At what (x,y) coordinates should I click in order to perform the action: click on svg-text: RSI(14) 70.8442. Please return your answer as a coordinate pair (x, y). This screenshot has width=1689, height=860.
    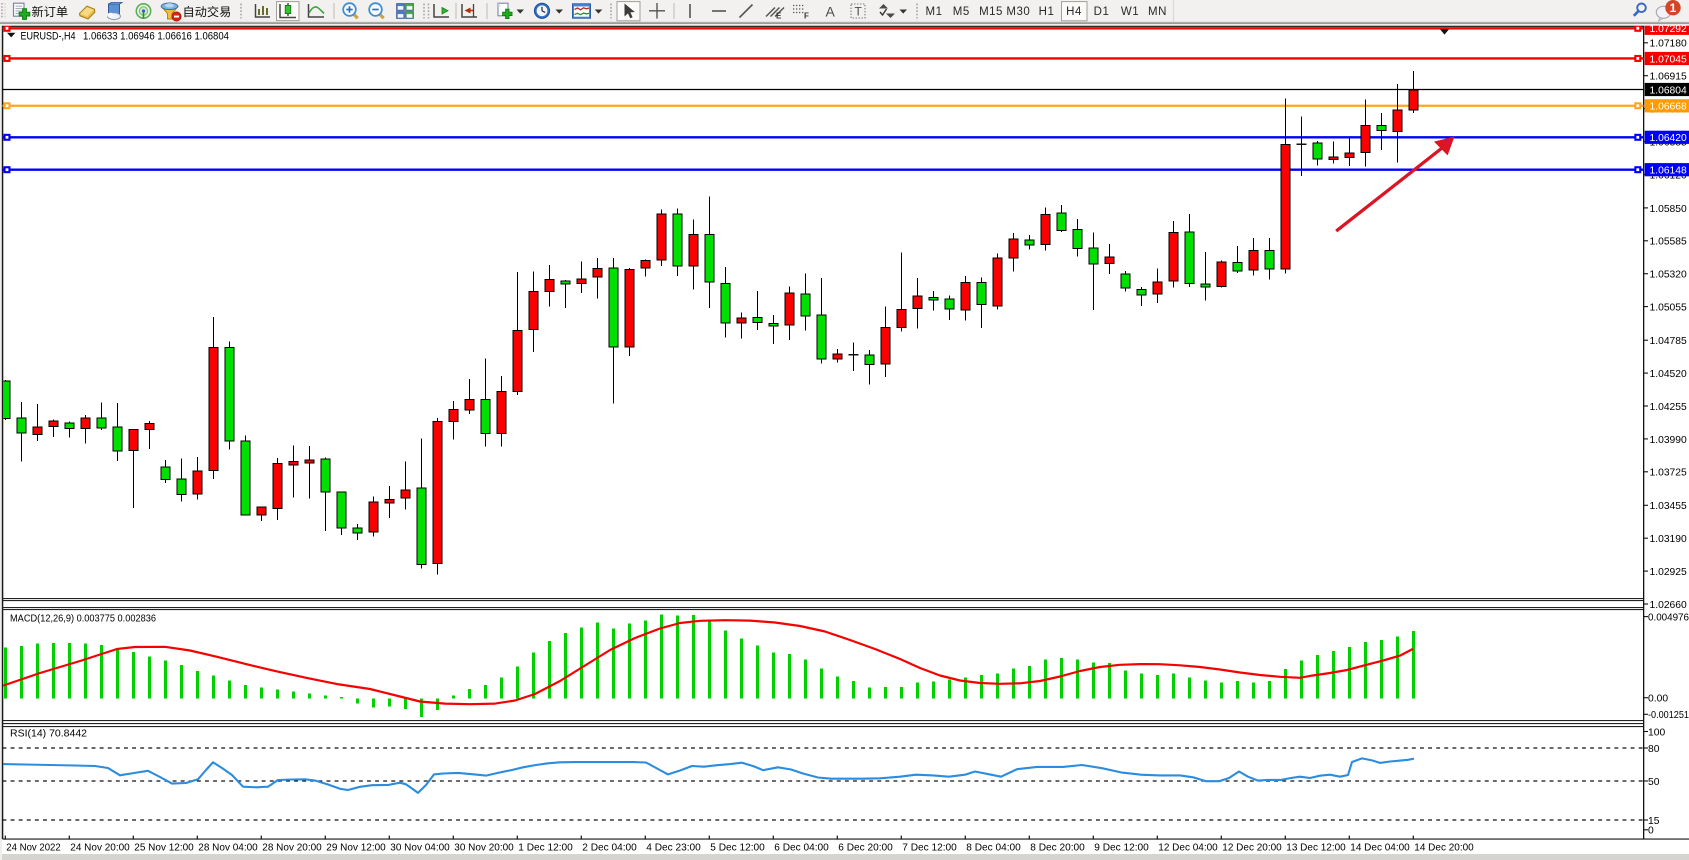
    Looking at the image, I should click on (48, 733).